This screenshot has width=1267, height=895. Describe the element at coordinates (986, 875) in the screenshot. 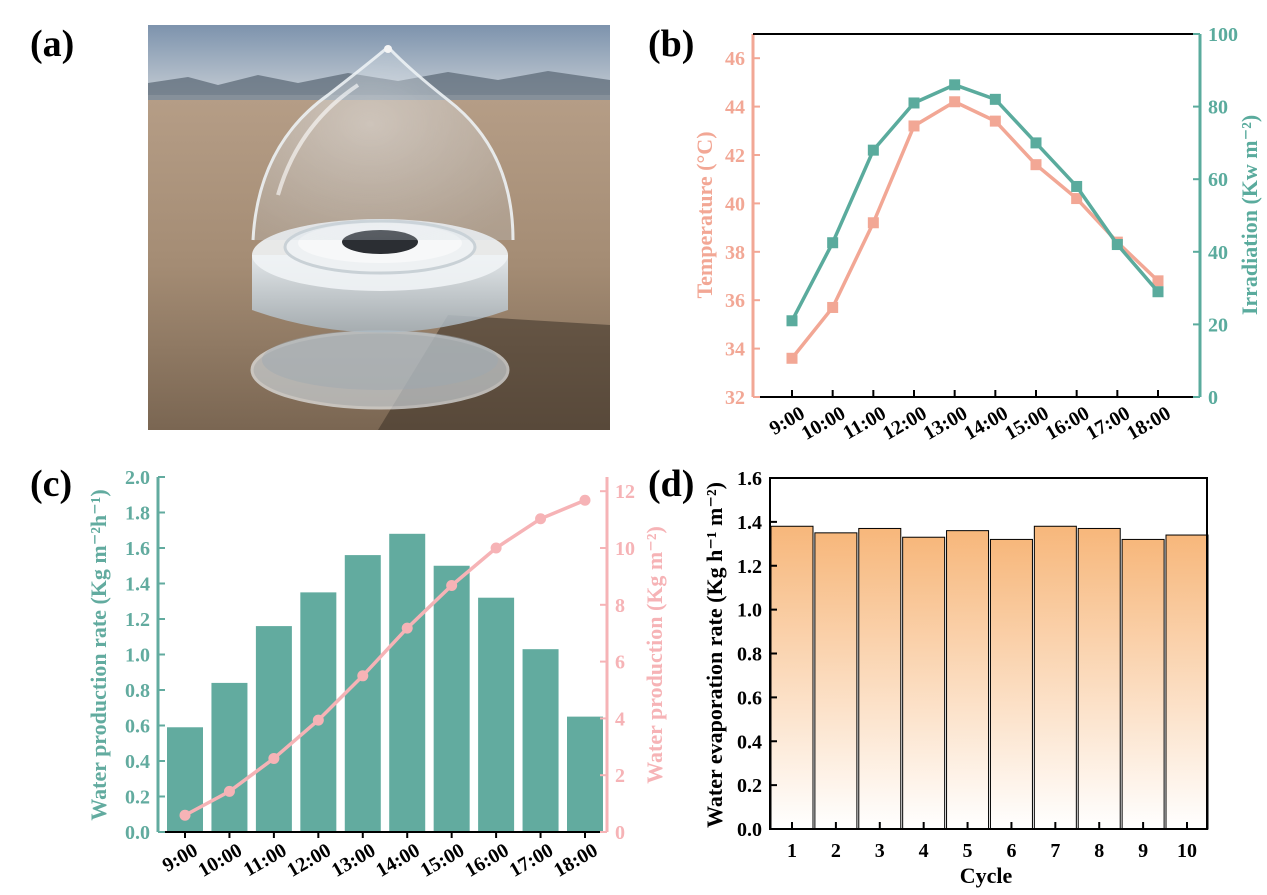

I see `x-axis-label: Cycle` at that location.